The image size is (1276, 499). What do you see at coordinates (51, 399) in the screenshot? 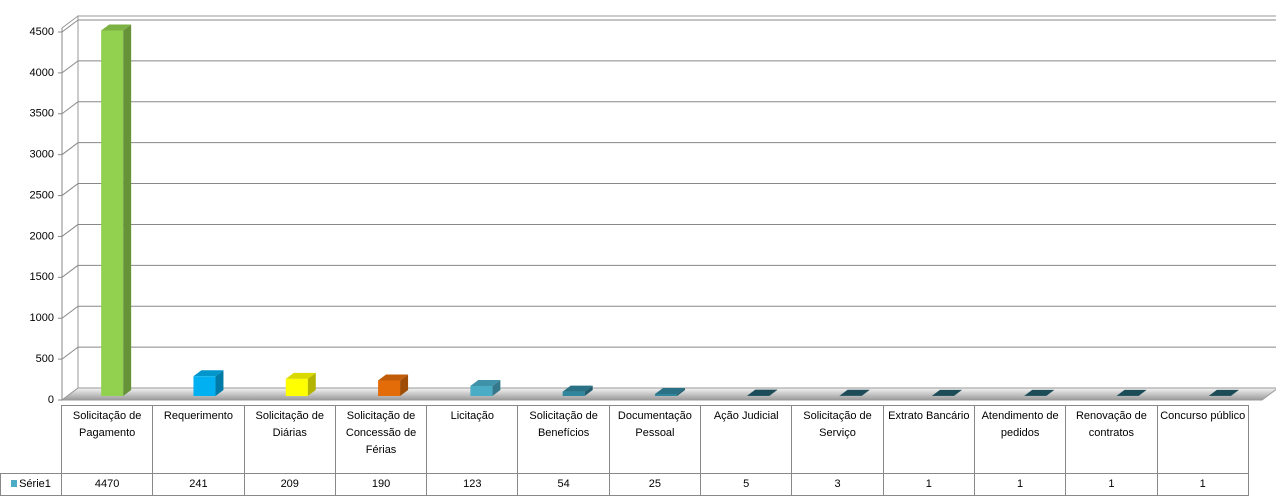
I see `y-tick-label: 0` at bounding box center [51, 399].